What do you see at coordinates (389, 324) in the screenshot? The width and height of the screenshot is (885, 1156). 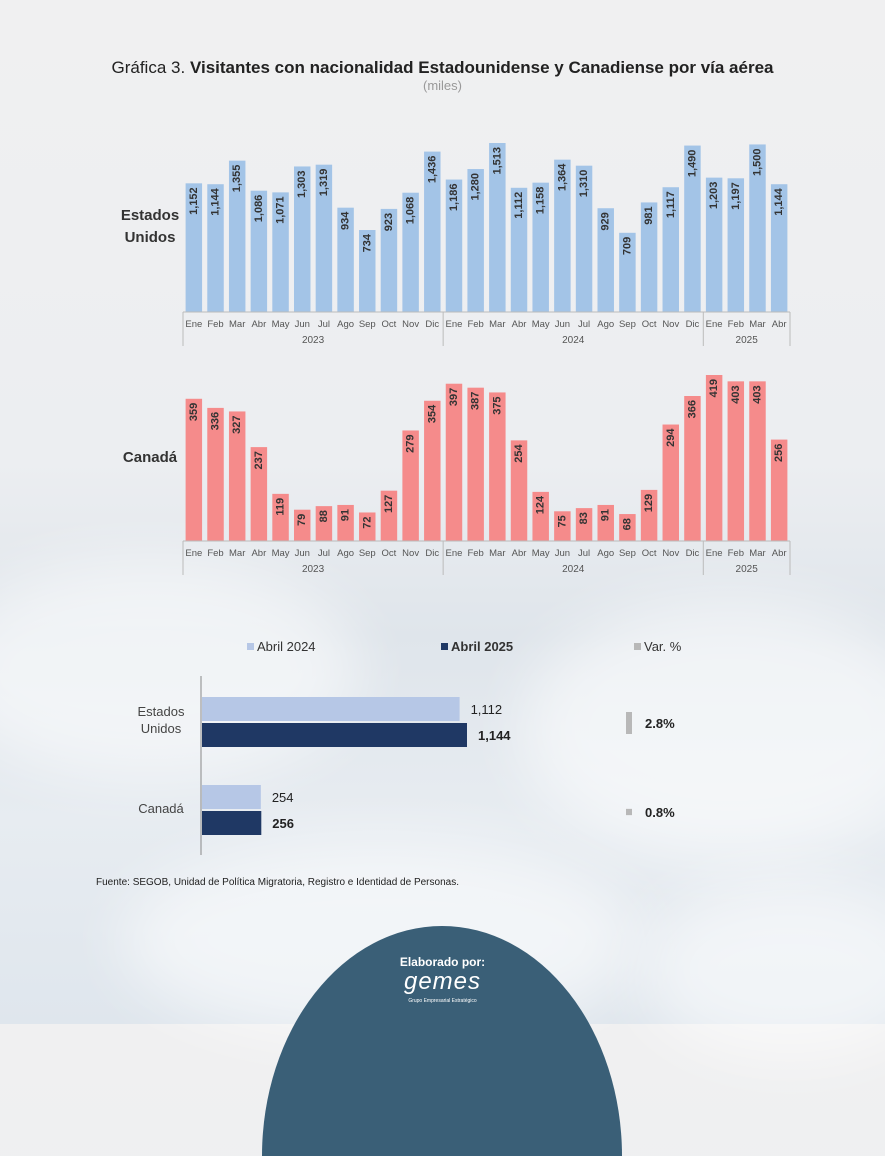 I see `us-month-label: Oct` at bounding box center [389, 324].